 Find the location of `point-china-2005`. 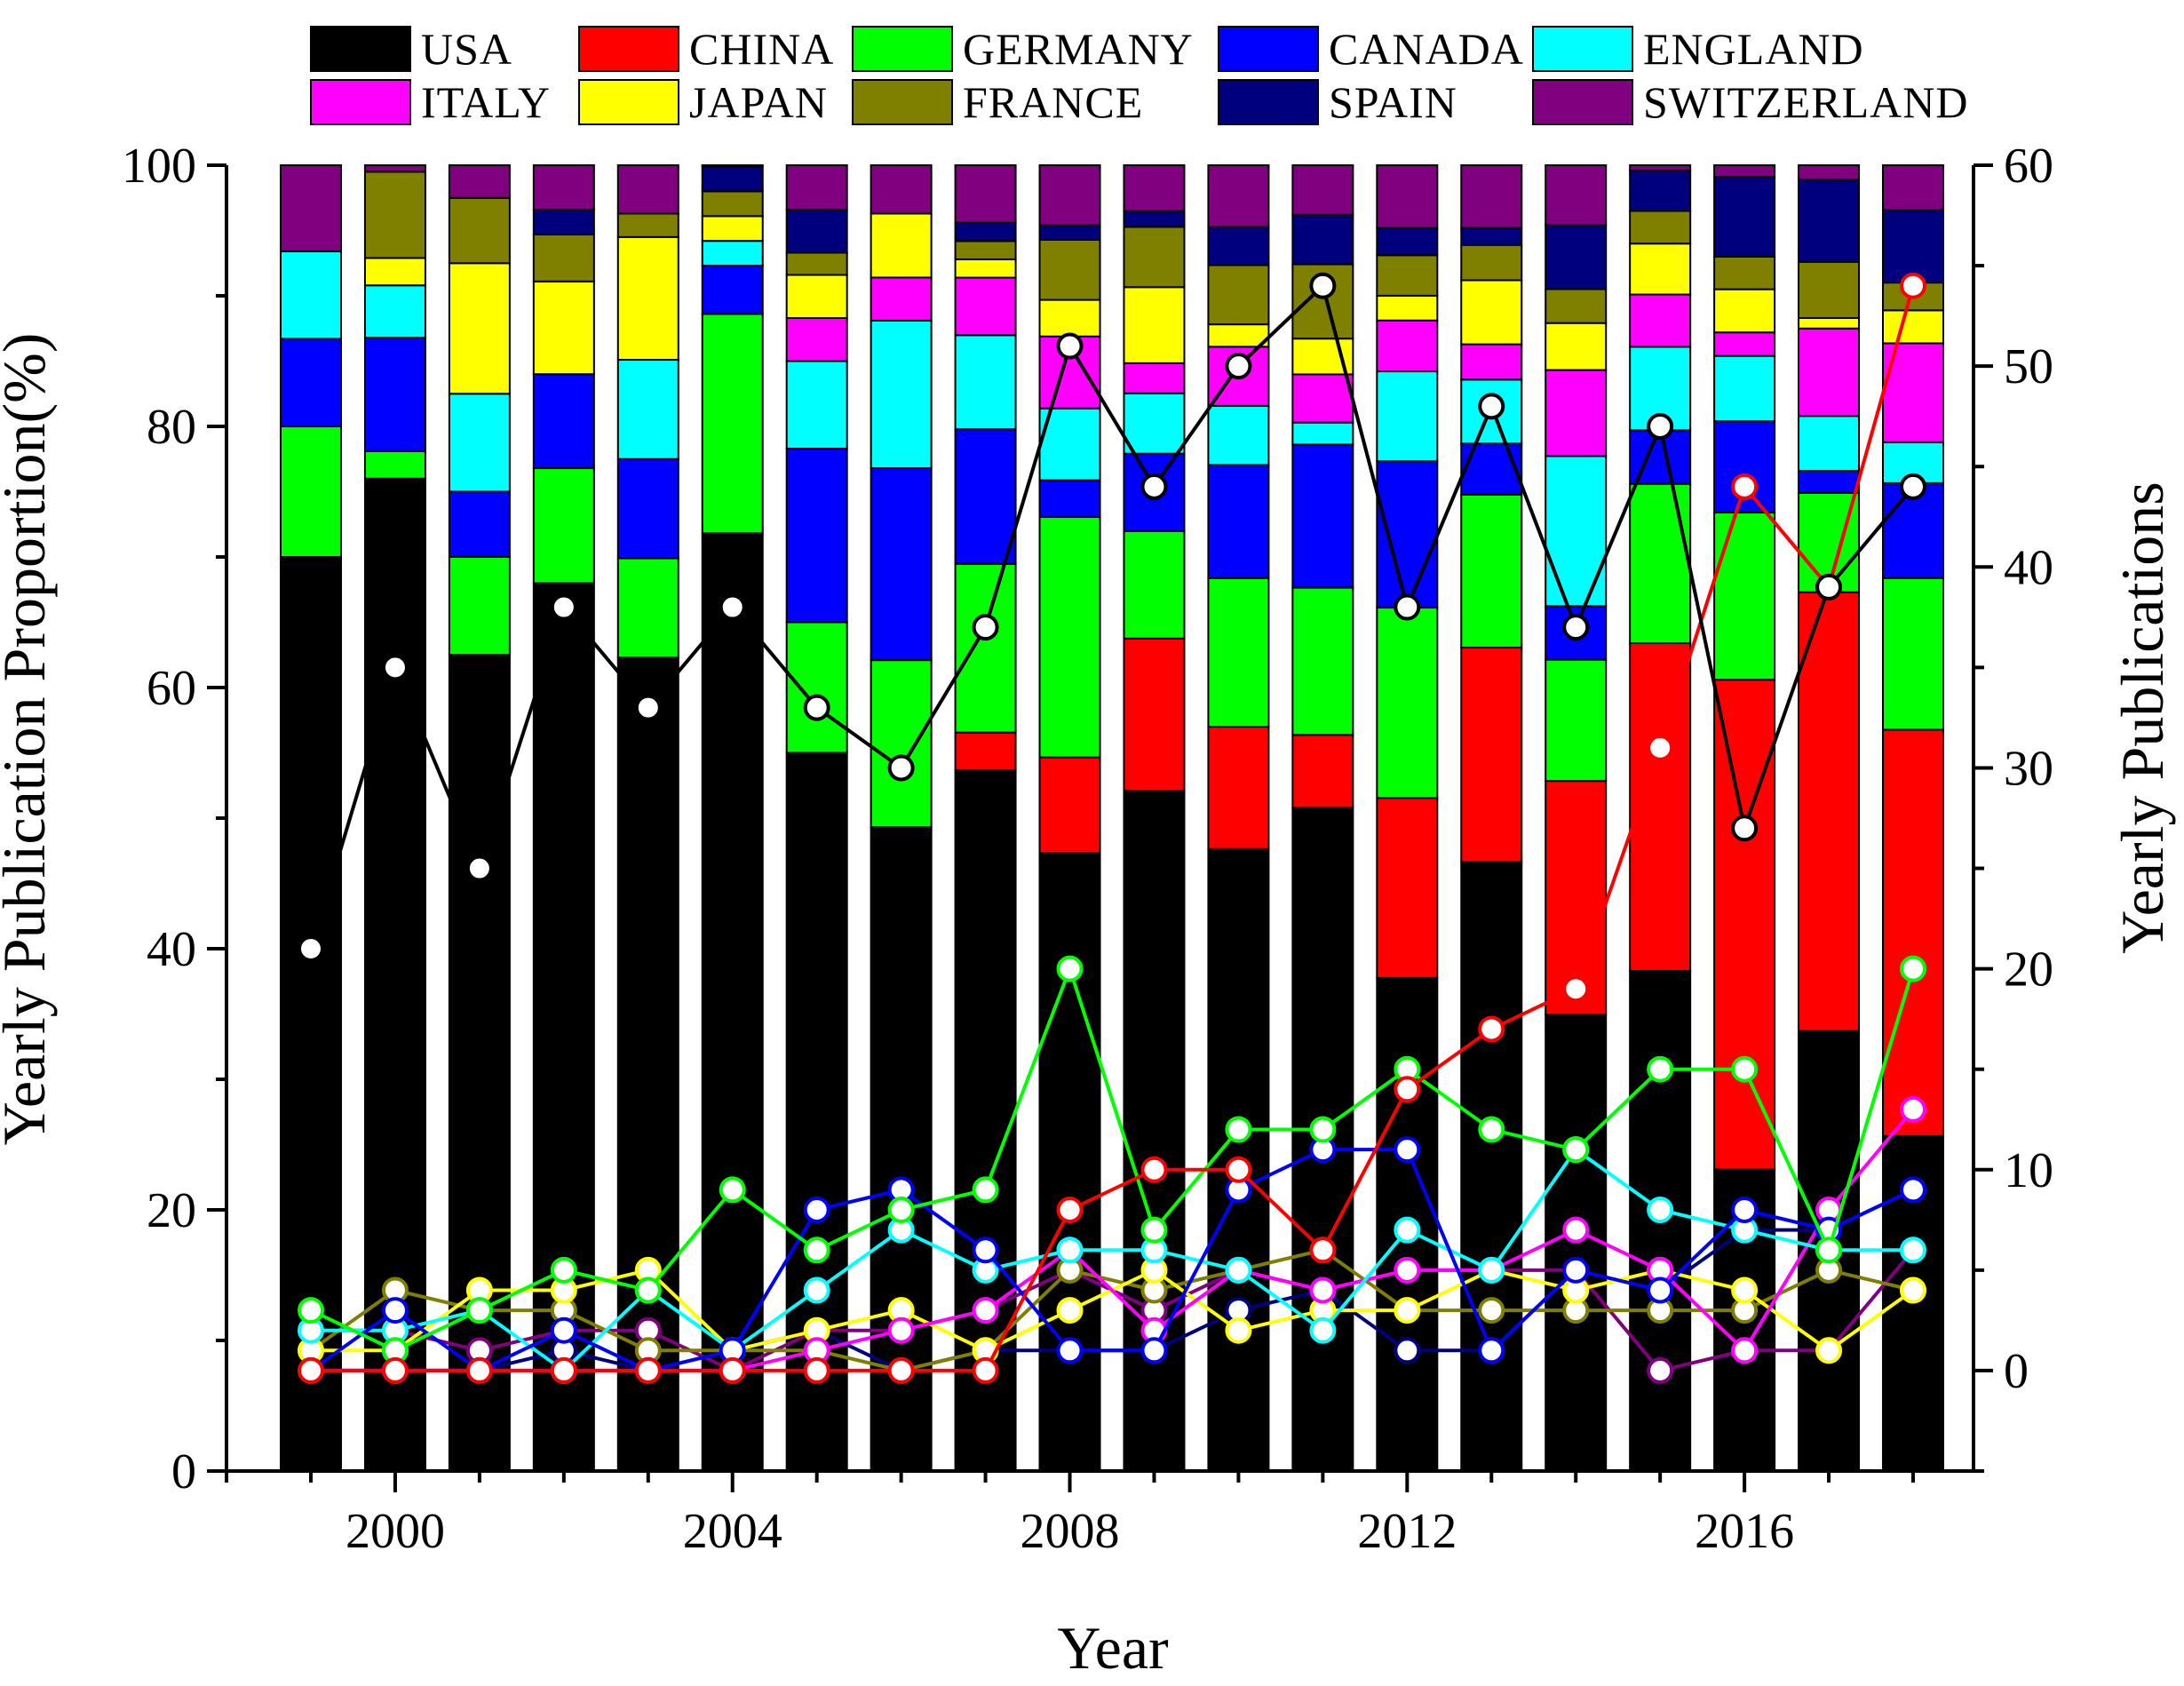

point-china-2005 is located at coordinates (816, 1370).